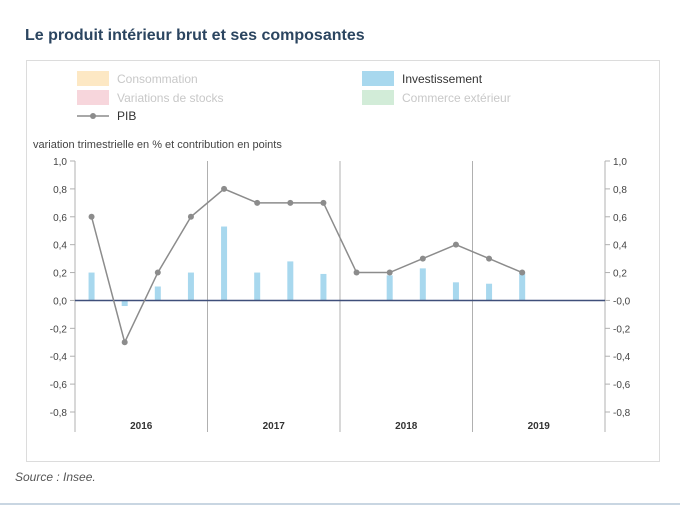 The width and height of the screenshot is (680, 507). Describe the element at coordinates (539, 426) in the screenshot. I see `year-label: 2019` at that location.